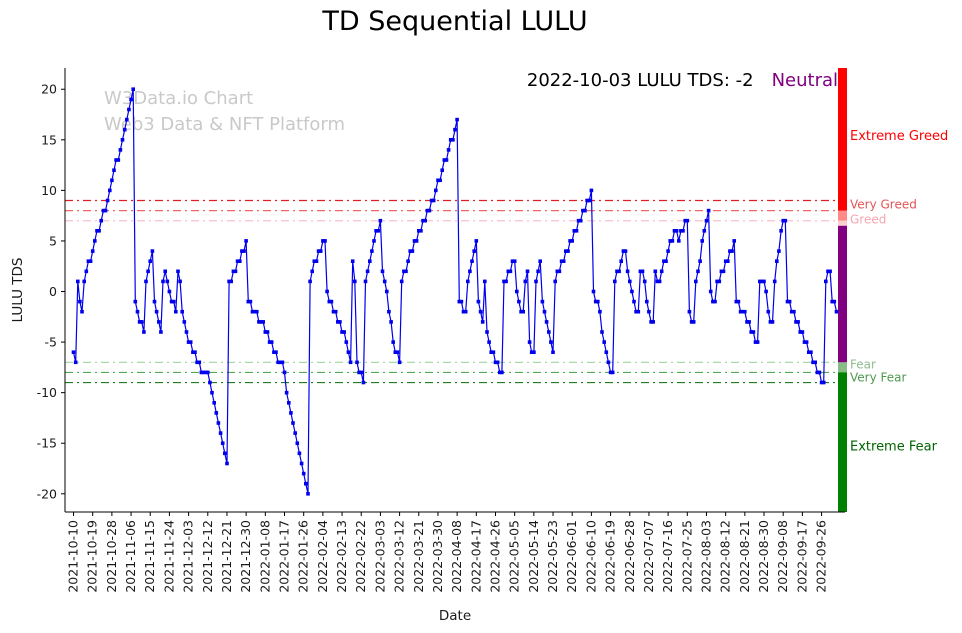 This screenshot has height=633, width=962. What do you see at coordinates (179, 98) in the screenshot?
I see `watermark-line-1: W3Data.io Chart` at bounding box center [179, 98].